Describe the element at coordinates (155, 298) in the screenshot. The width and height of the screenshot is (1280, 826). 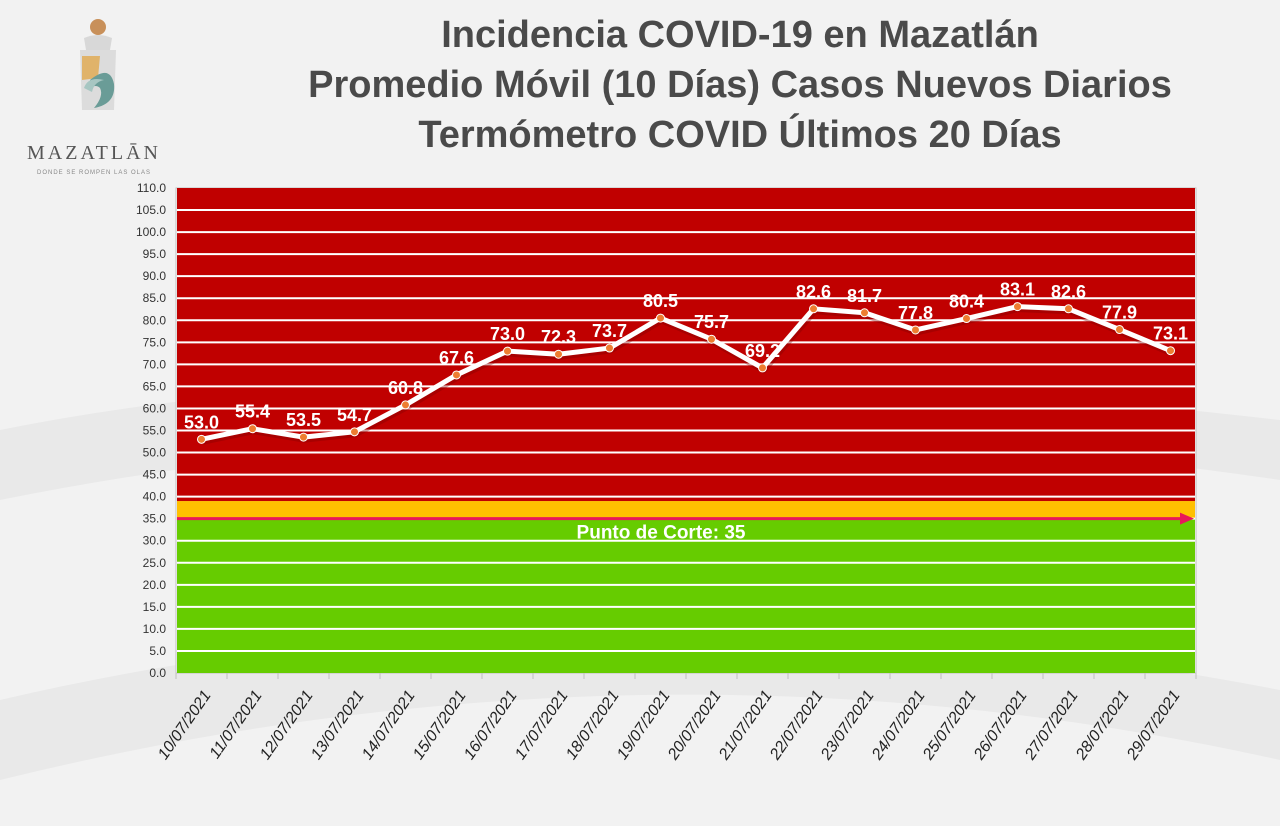
I see `y-tick-label: 85.0` at that location.